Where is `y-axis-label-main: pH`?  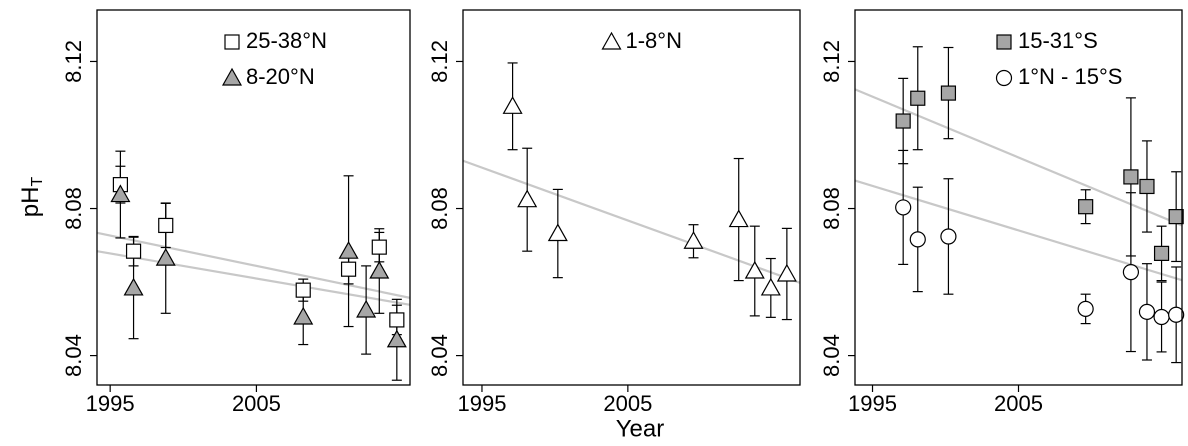
y-axis-label-main: pH is located at coordinates (30, 202).